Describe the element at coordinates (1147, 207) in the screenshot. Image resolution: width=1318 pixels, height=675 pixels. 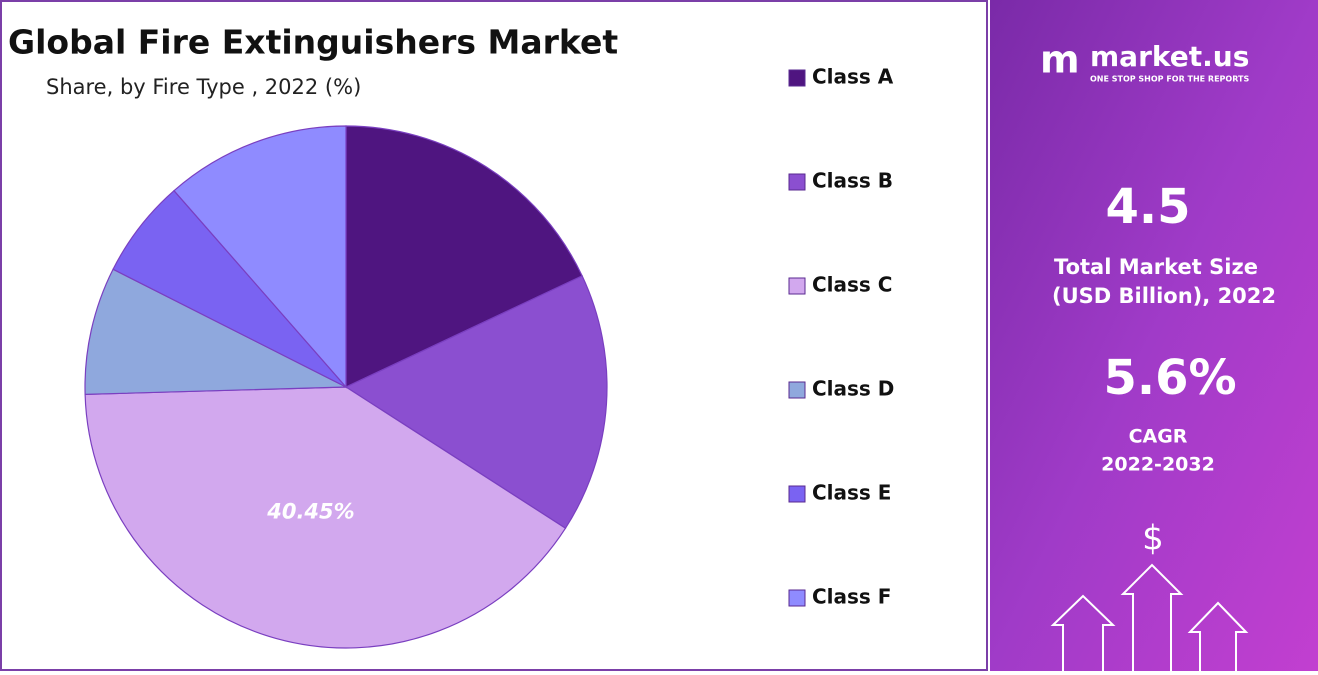
I see `market-size: 4.5` at that location.